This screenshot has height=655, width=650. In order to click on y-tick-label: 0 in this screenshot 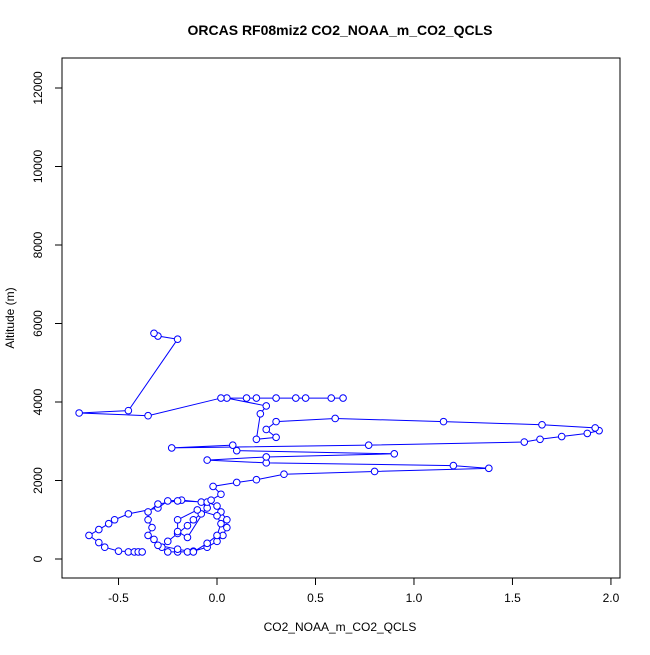, I will do `click(38, 558)`.